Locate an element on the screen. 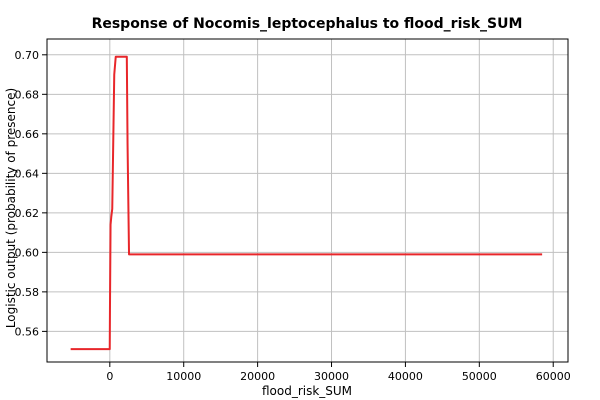  y-tick-label: 0.62 is located at coordinates (27, 213).